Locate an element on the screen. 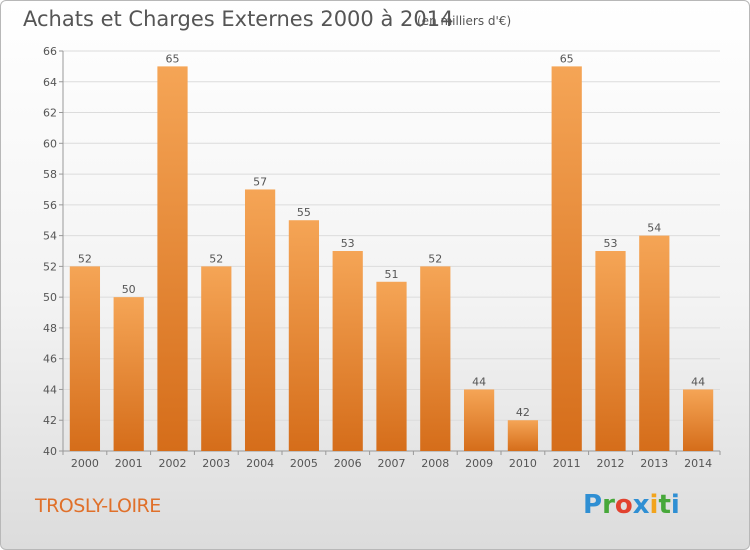 The height and width of the screenshot is (550, 750). bar-2006 is located at coordinates (347, 351).